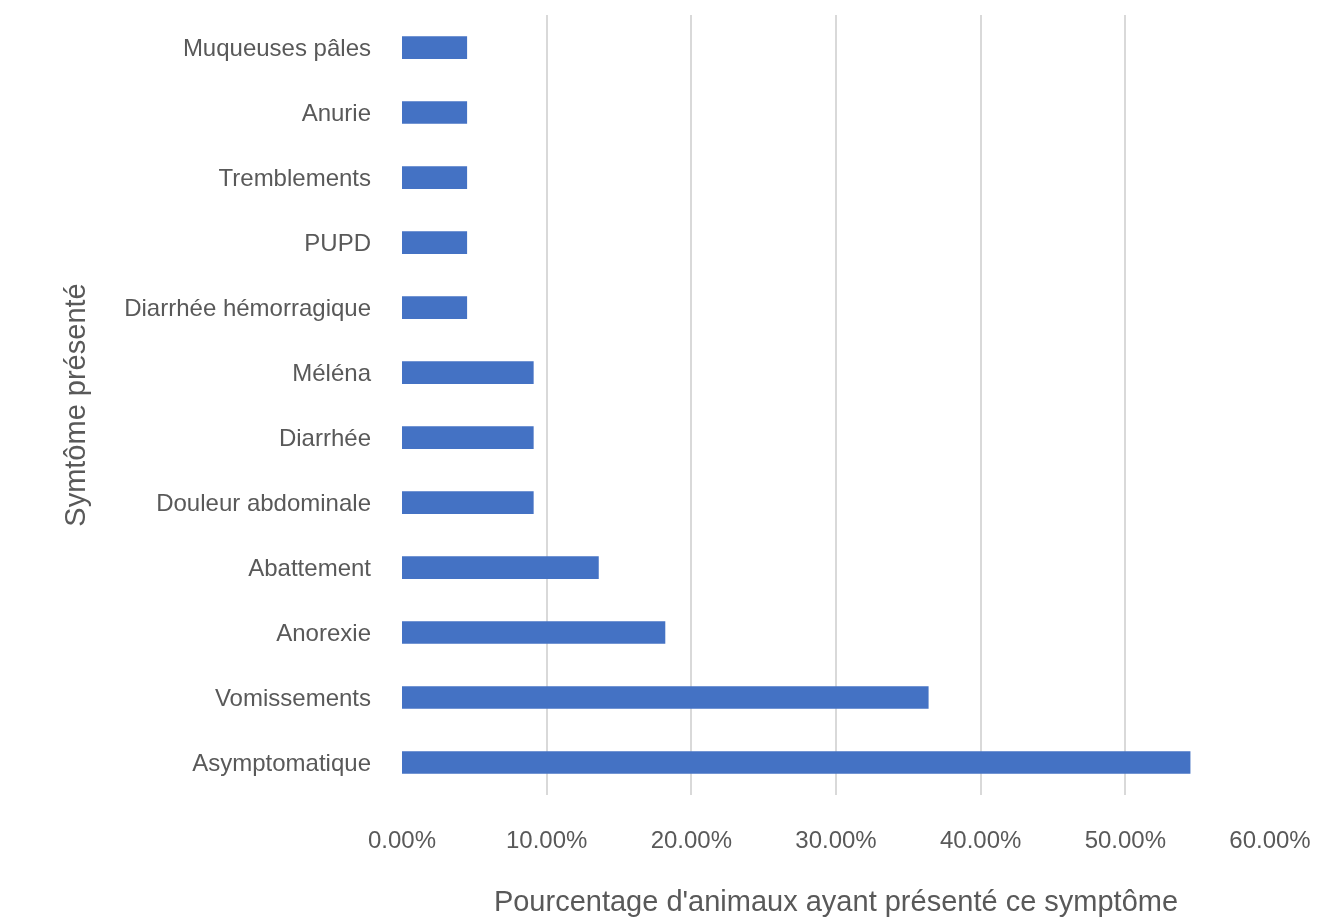  What do you see at coordinates (247, 307) in the screenshot?
I see `y-tick-label: Diarrhée hémorragique` at bounding box center [247, 307].